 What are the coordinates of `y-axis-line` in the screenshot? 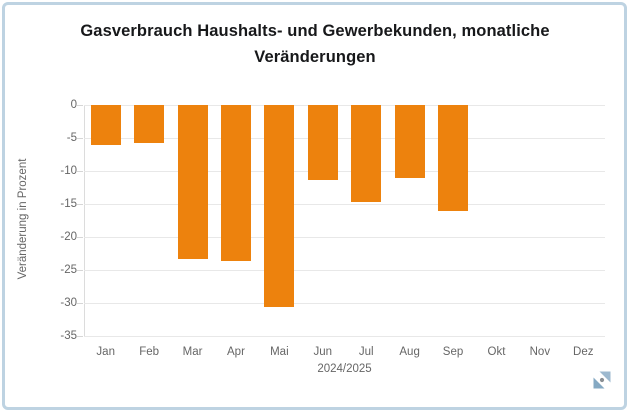 It's located at (84, 220).